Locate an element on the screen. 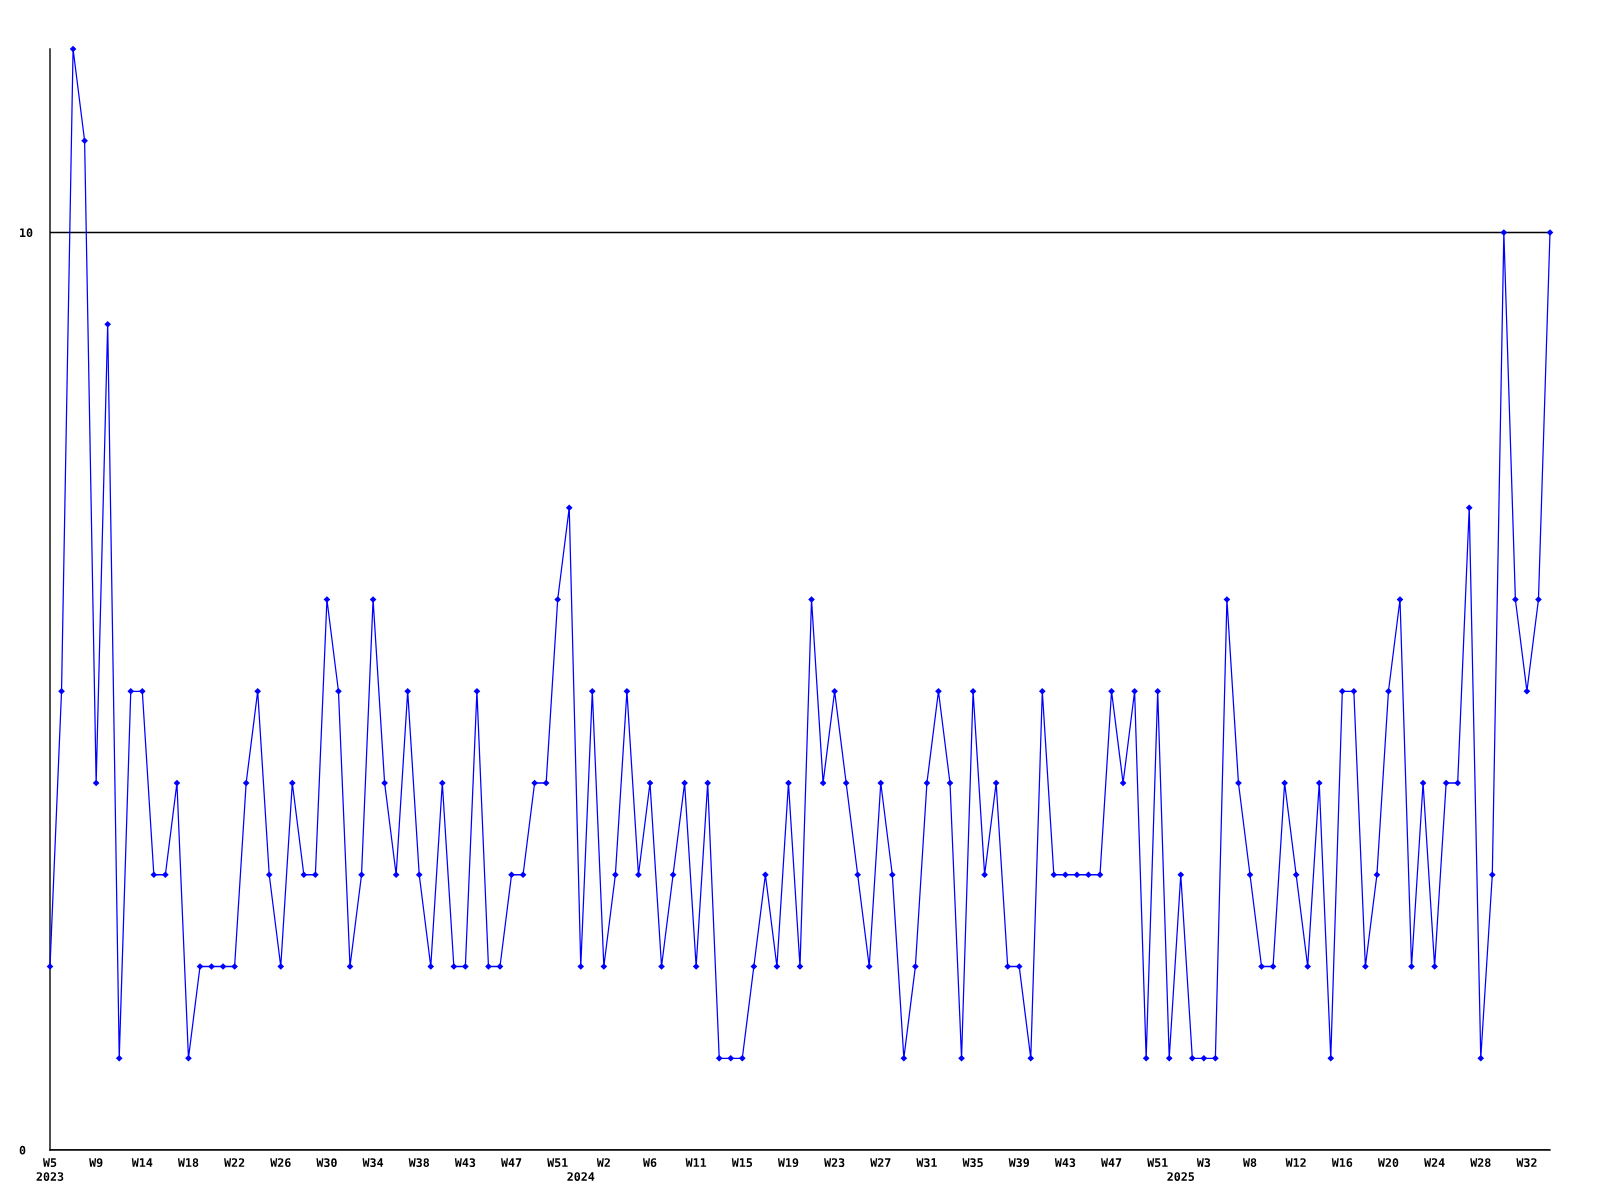 This screenshot has width=1600, height=1200. x-tick-label: W15 is located at coordinates (742, 1163).